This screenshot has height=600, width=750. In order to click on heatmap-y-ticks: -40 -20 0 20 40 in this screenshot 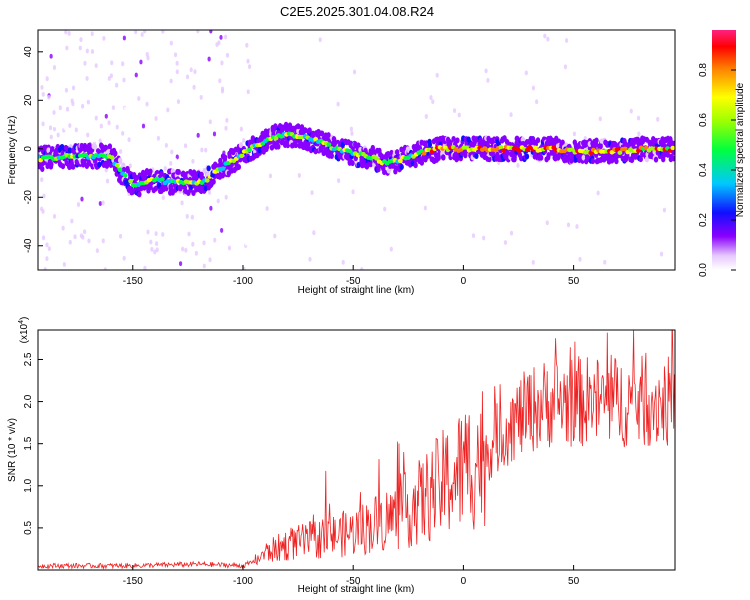, I will do `click(33, 149)`.